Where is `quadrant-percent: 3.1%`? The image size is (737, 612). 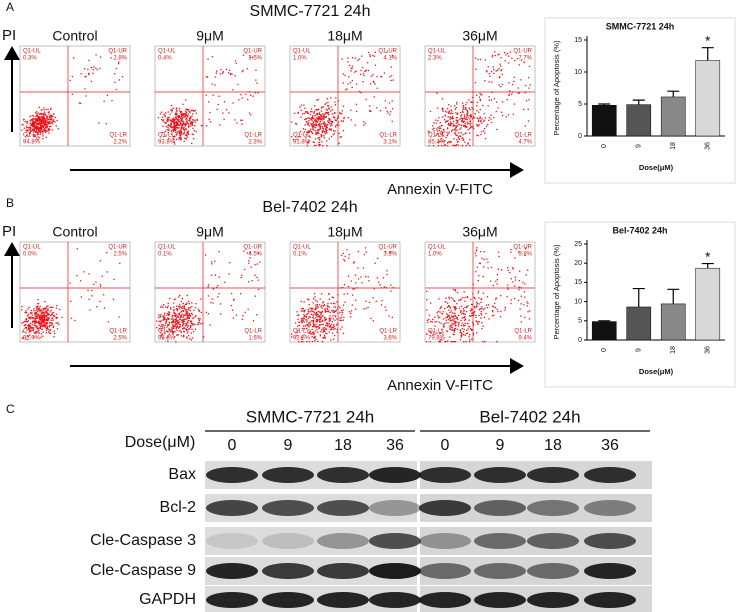 quadrant-percent: 3.1% is located at coordinates (390, 143).